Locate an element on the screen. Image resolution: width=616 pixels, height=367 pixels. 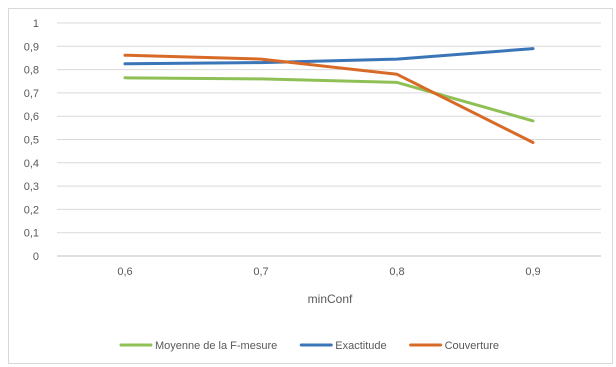
y-tick-label: 0,9 is located at coordinates (31, 47).